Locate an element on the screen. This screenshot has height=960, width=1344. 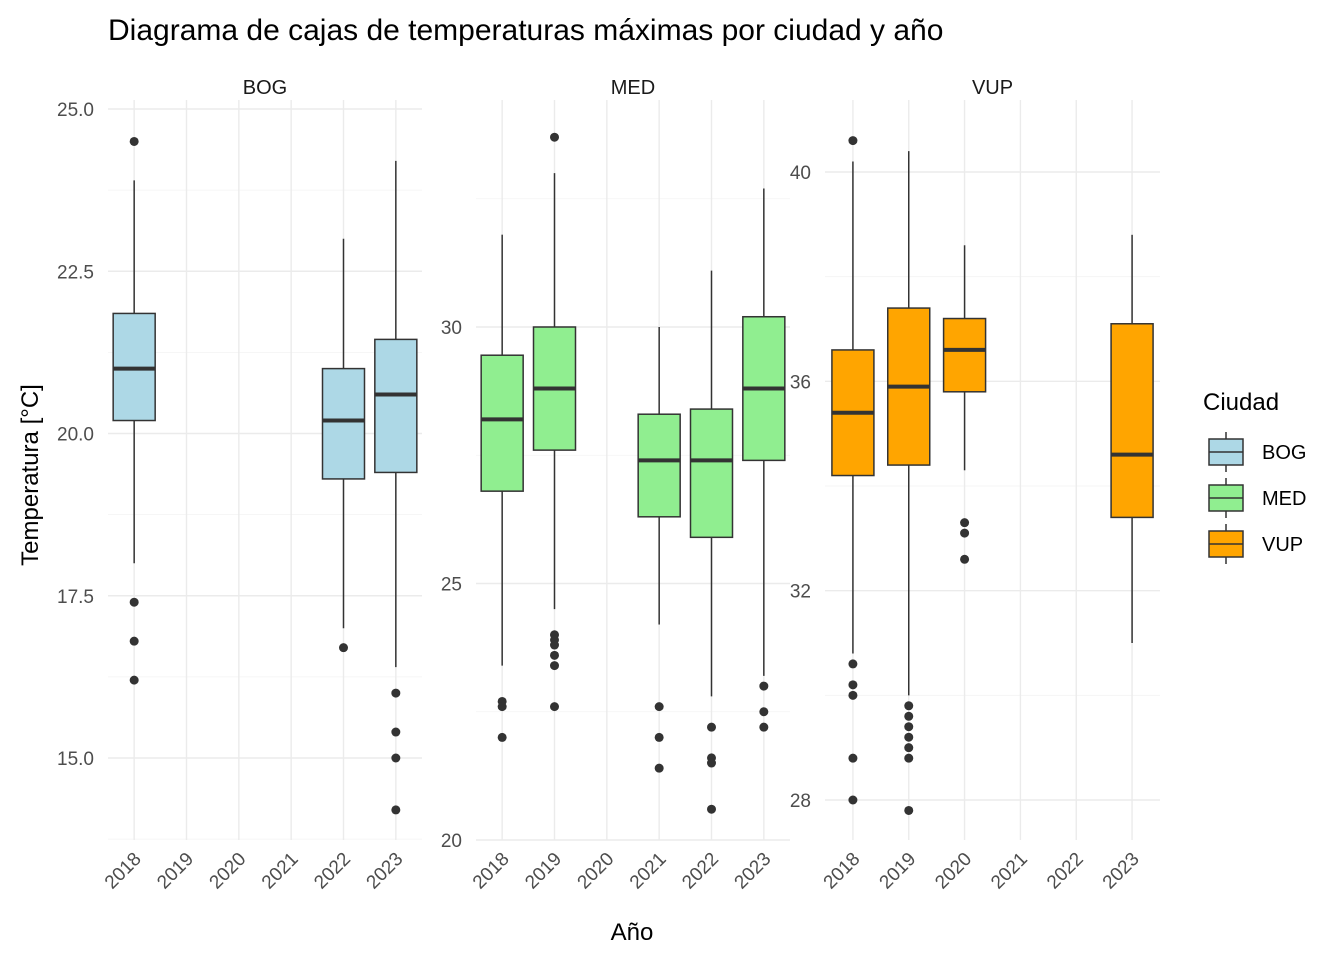
y-tick-label: 32 is located at coordinates (800, 592).